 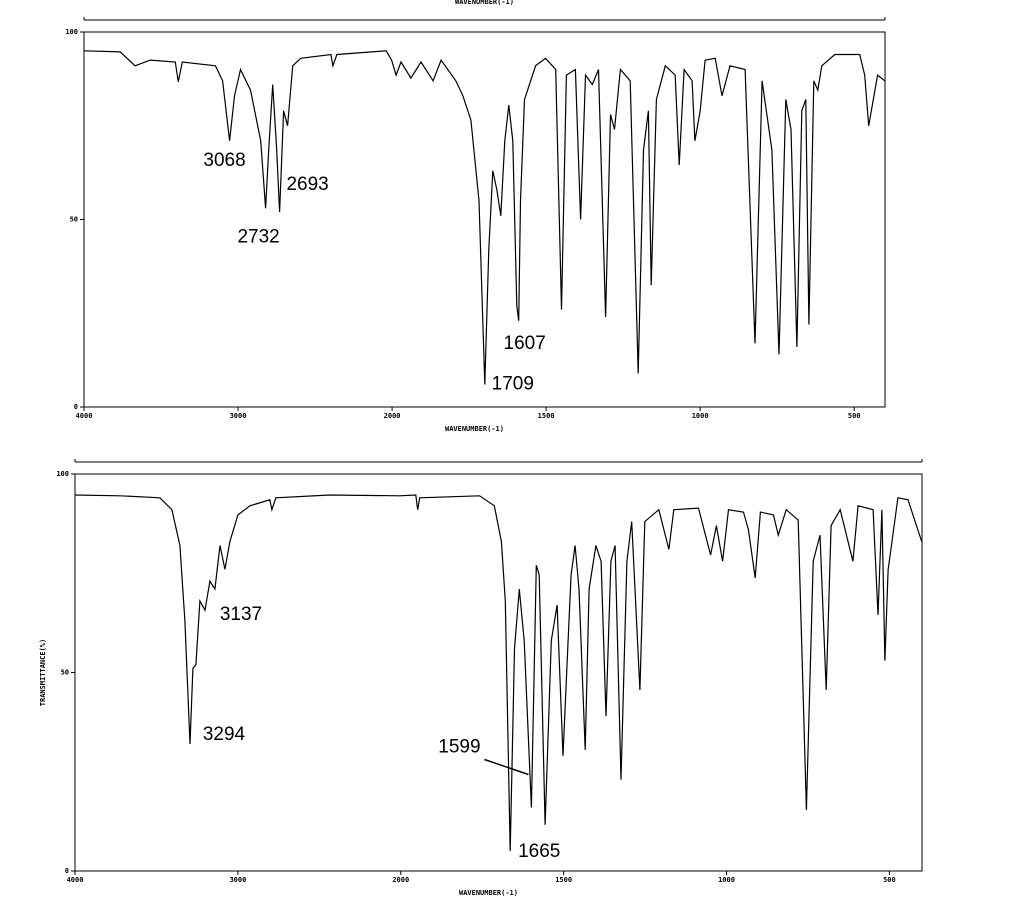 What do you see at coordinates (224, 734) in the screenshot?
I see `peak-label: 3294` at bounding box center [224, 734].